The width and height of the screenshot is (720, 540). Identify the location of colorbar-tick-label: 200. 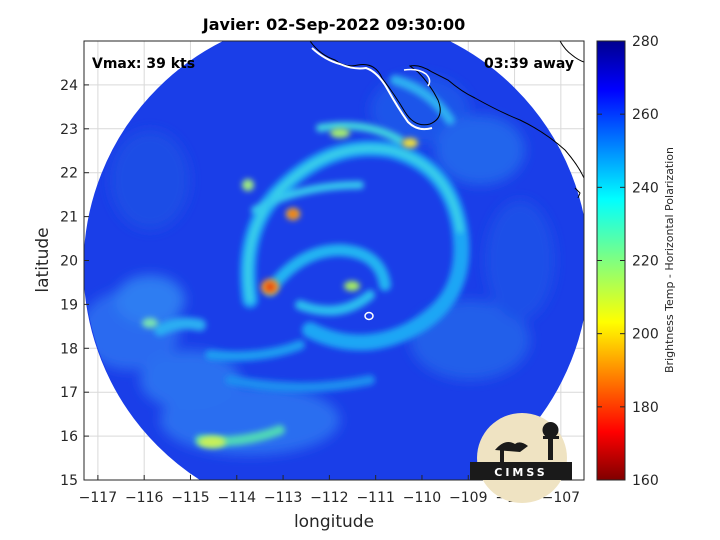
(645, 335).